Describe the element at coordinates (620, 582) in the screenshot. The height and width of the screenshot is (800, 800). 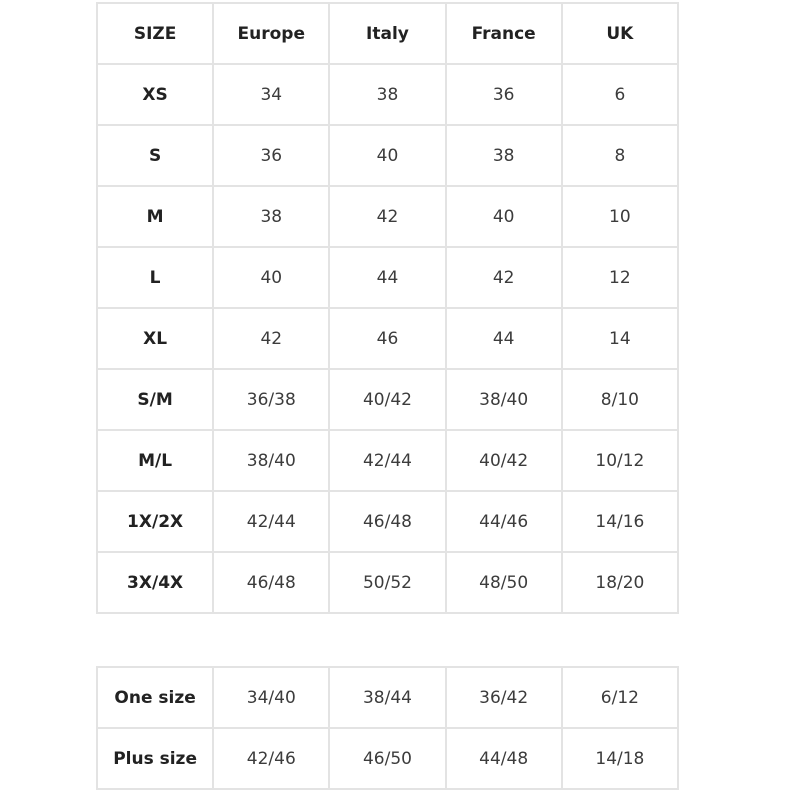
I see `size-value-cell: 18/20` at that location.